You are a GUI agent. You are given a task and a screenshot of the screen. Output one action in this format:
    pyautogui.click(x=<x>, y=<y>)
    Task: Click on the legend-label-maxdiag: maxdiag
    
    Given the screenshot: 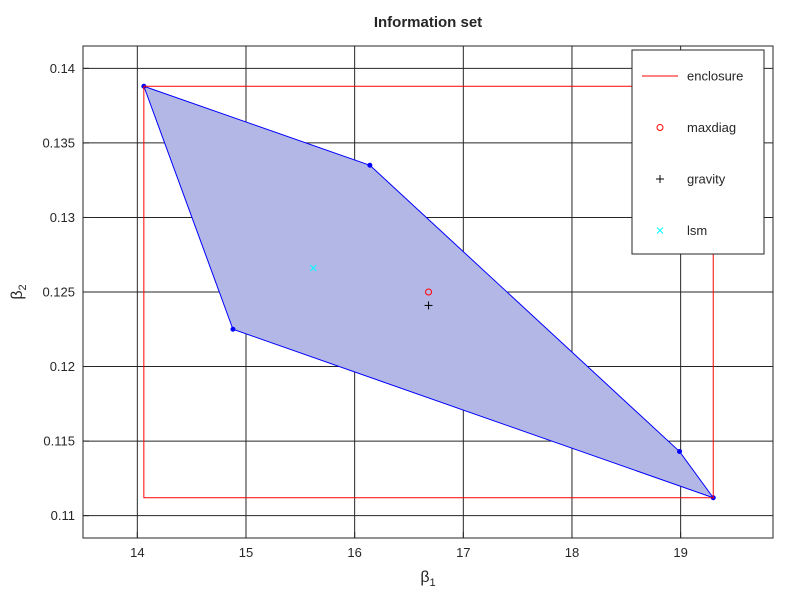 What is the action you would take?
    pyautogui.click(x=711, y=127)
    